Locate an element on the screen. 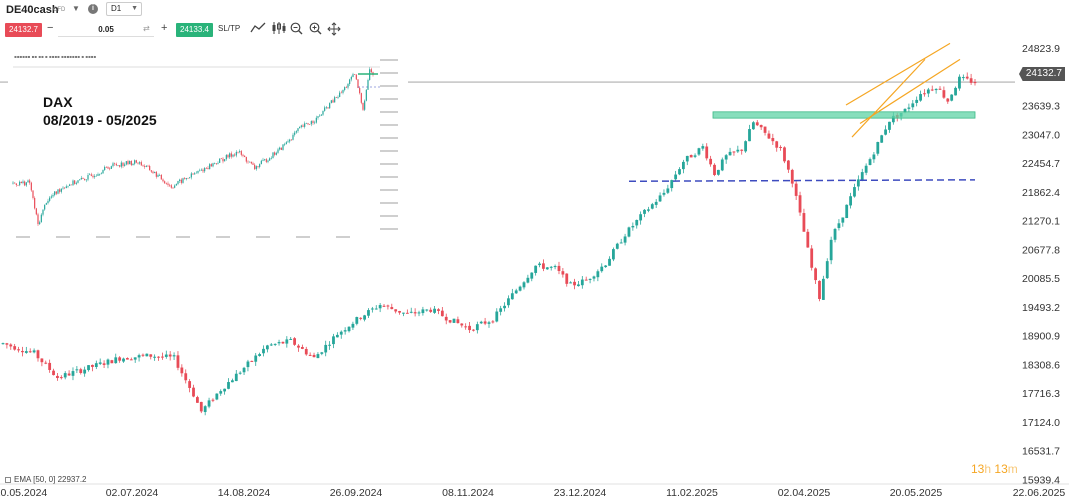 This screenshot has height=501, width=1069. symbol-name: DE40cash is located at coordinates (32, 10).